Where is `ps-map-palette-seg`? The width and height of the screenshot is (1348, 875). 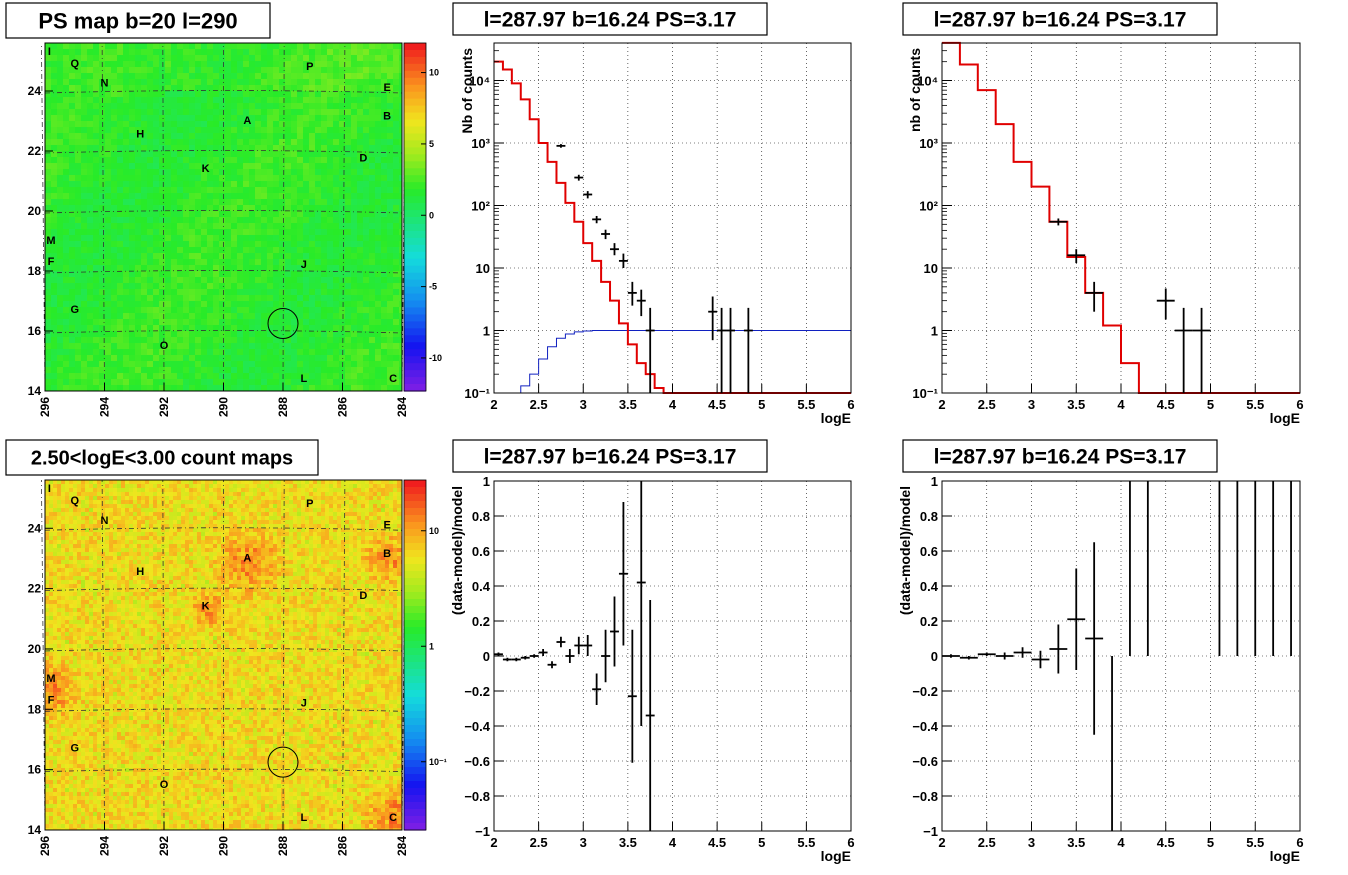
ps-map-palette-seg is located at coordinates (415, 255).